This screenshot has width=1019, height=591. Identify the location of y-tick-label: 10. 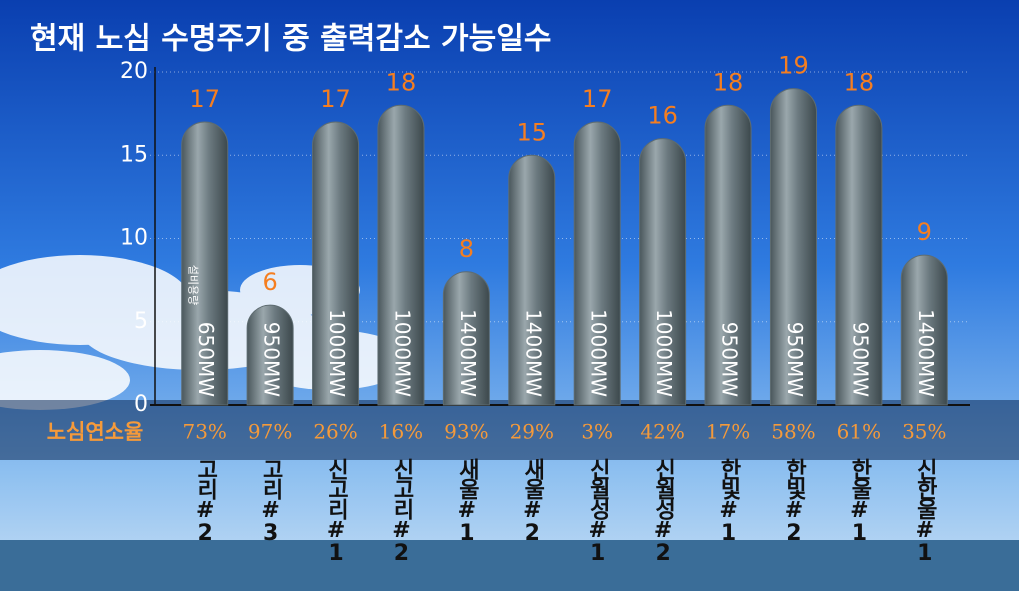
(134, 238).